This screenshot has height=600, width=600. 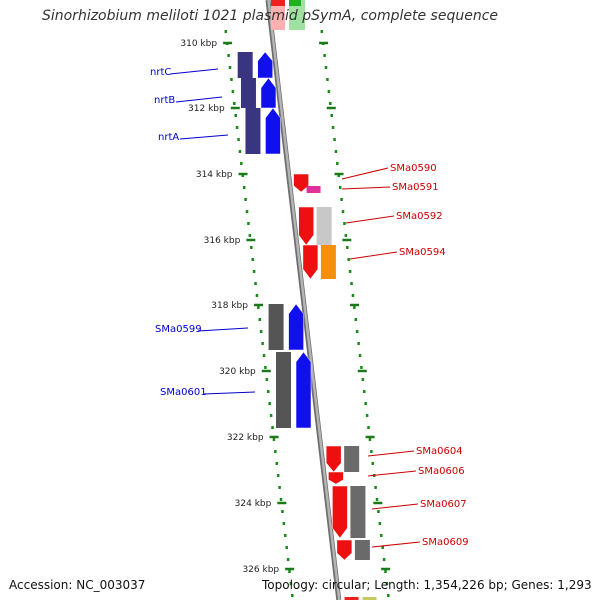 I want to click on gene-SMa0594-leader, so click(x=373, y=255).